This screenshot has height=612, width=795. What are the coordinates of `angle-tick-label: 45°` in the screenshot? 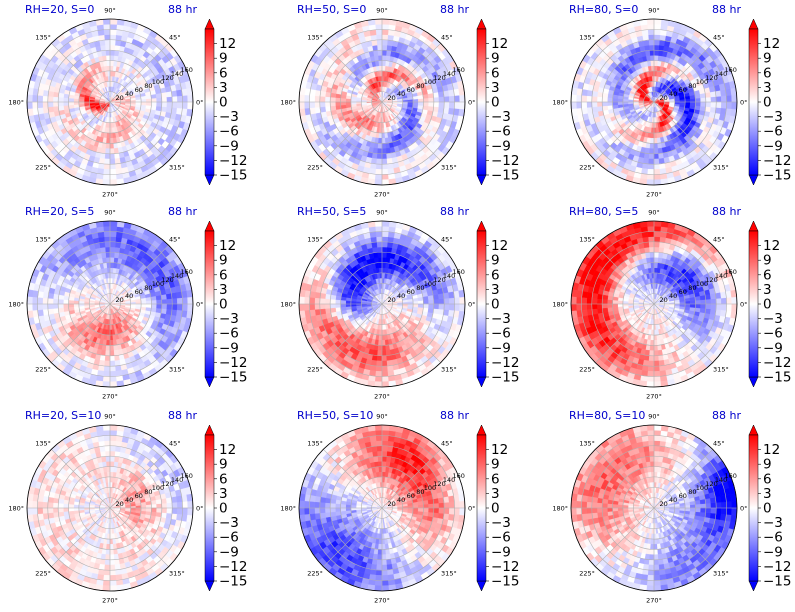 It's located at (447, 37).